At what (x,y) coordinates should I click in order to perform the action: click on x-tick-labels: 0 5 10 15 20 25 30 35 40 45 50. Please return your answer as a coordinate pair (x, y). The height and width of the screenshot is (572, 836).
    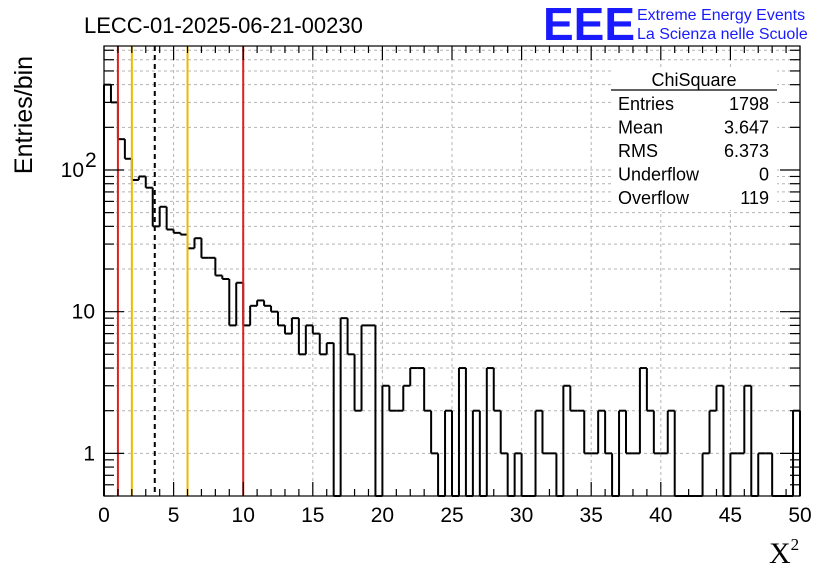
    Looking at the image, I should click on (455, 515).